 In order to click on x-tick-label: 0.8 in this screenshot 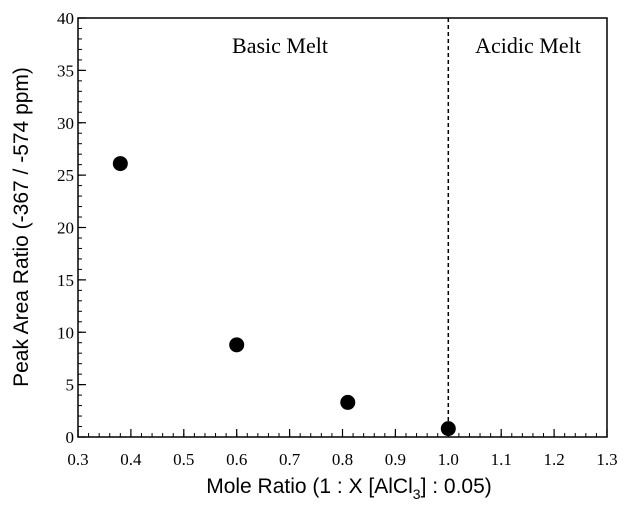, I will do `click(342, 459)`.